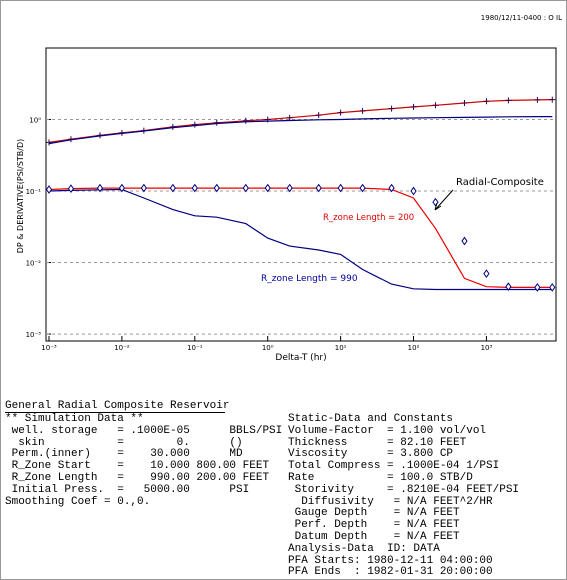 The height and width of the screenshot is (580, 567). I want to click on report-line: Datum Depth = N/A FEET, so click(374, 536).